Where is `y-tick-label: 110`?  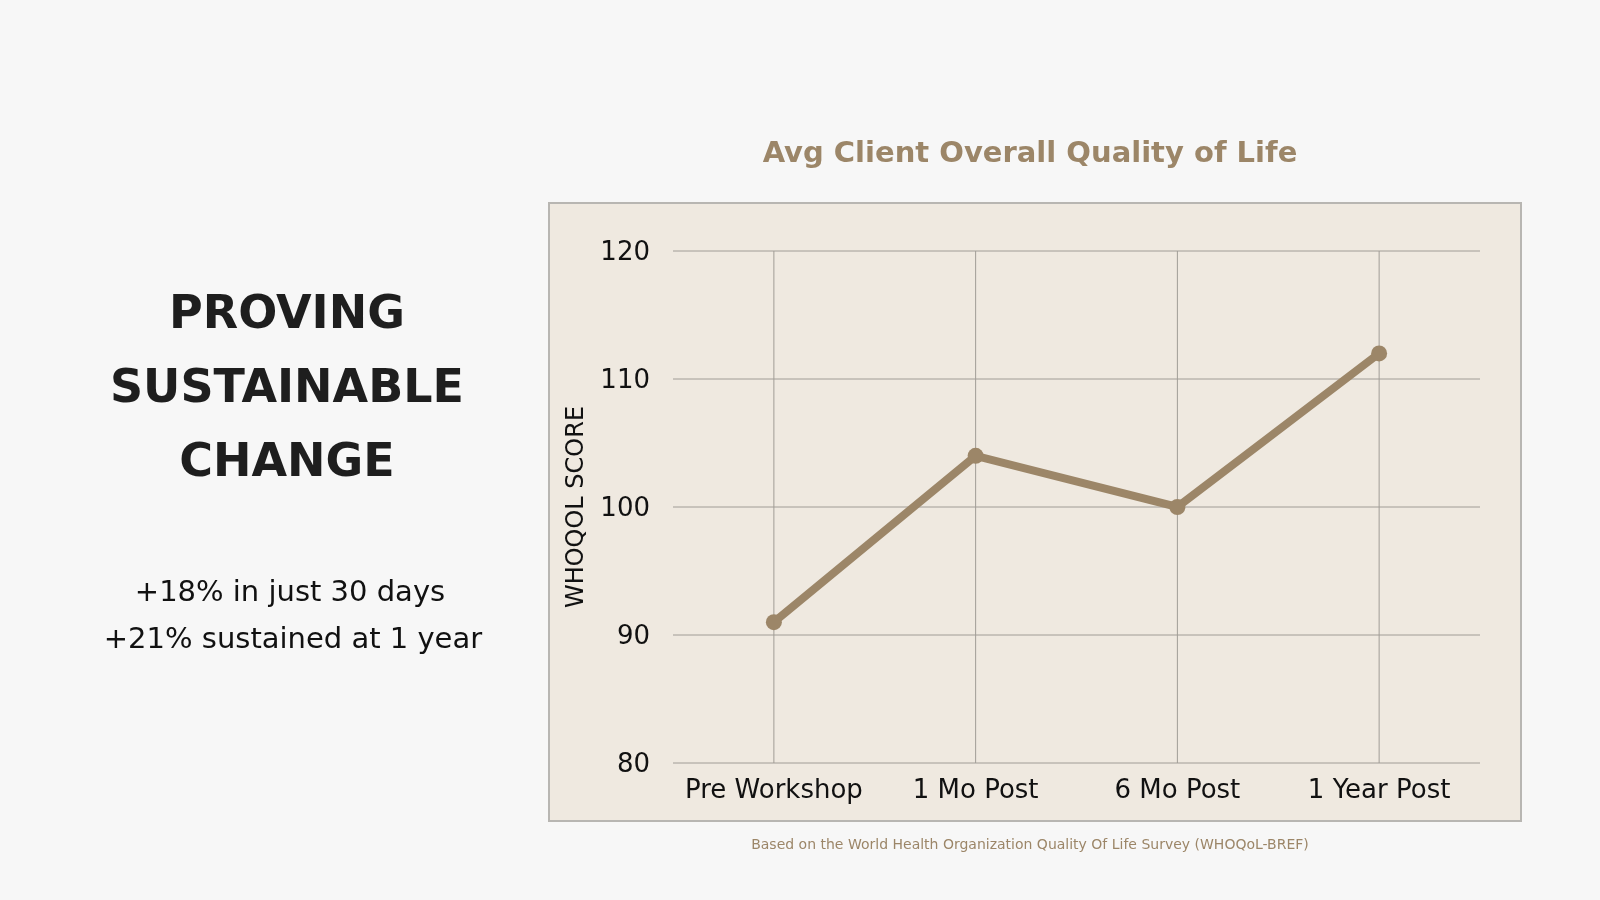 y-tick-label: 110 is located at coordinates (625, 379).